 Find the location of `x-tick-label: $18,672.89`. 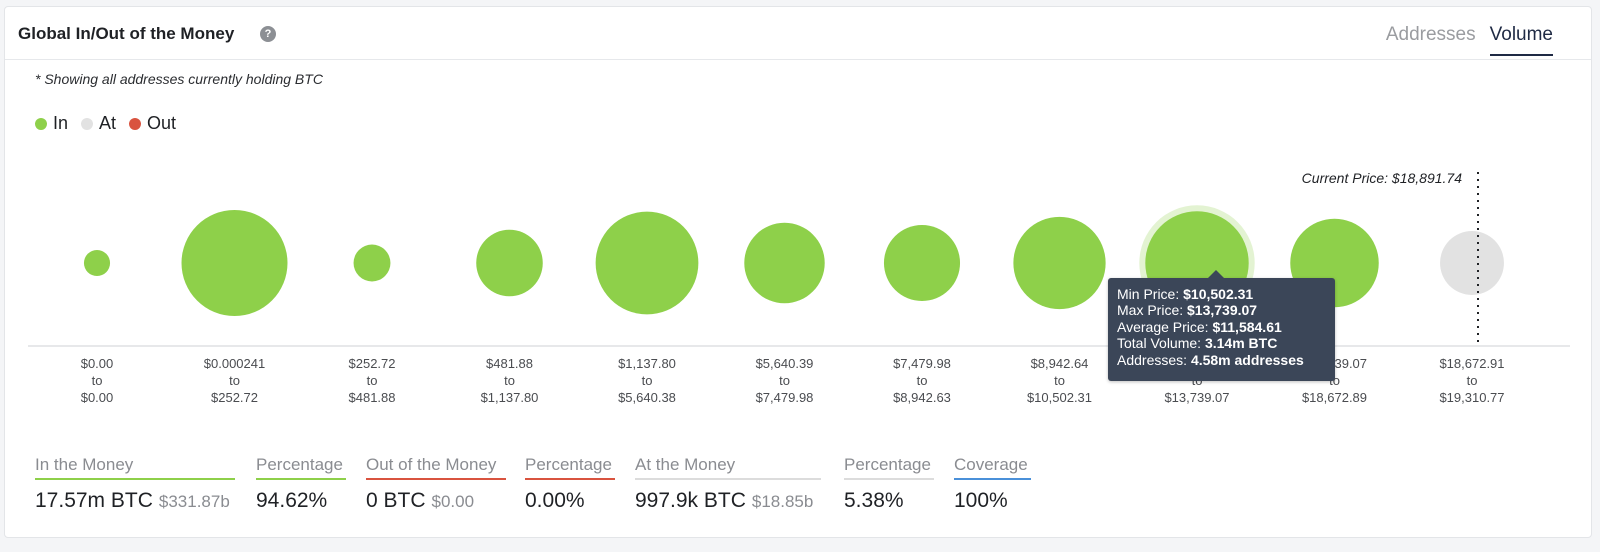

x-tick-label: $18,672.89 is located at coordinates (1334, 397).